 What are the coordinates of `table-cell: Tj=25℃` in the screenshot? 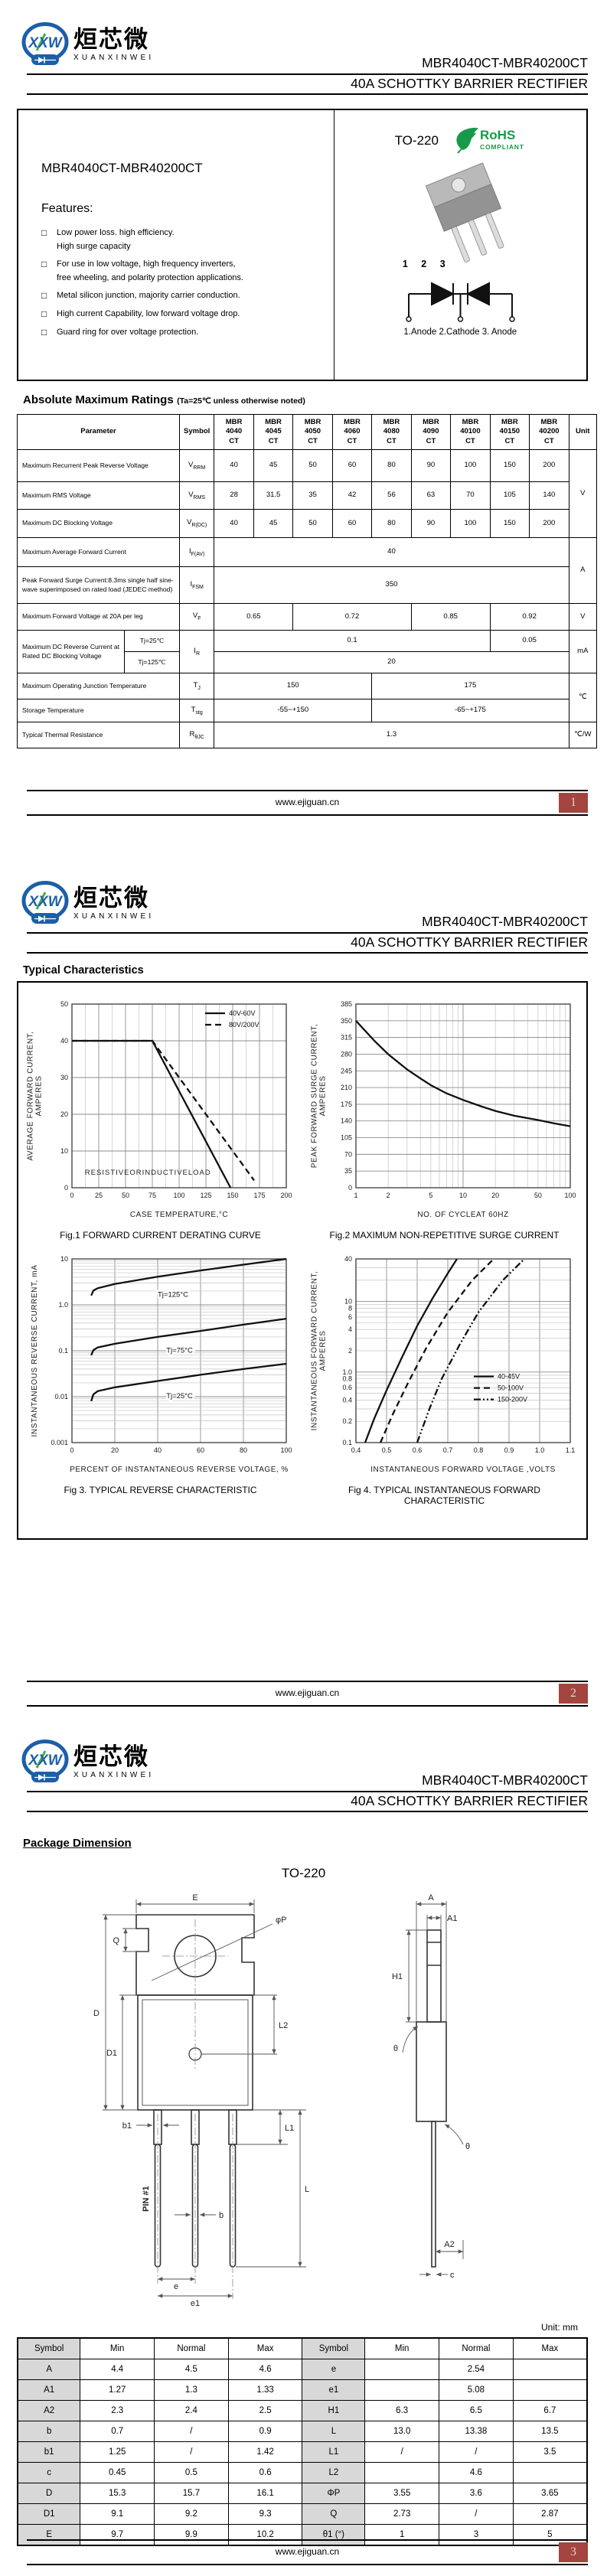 It's located at (152, 641).